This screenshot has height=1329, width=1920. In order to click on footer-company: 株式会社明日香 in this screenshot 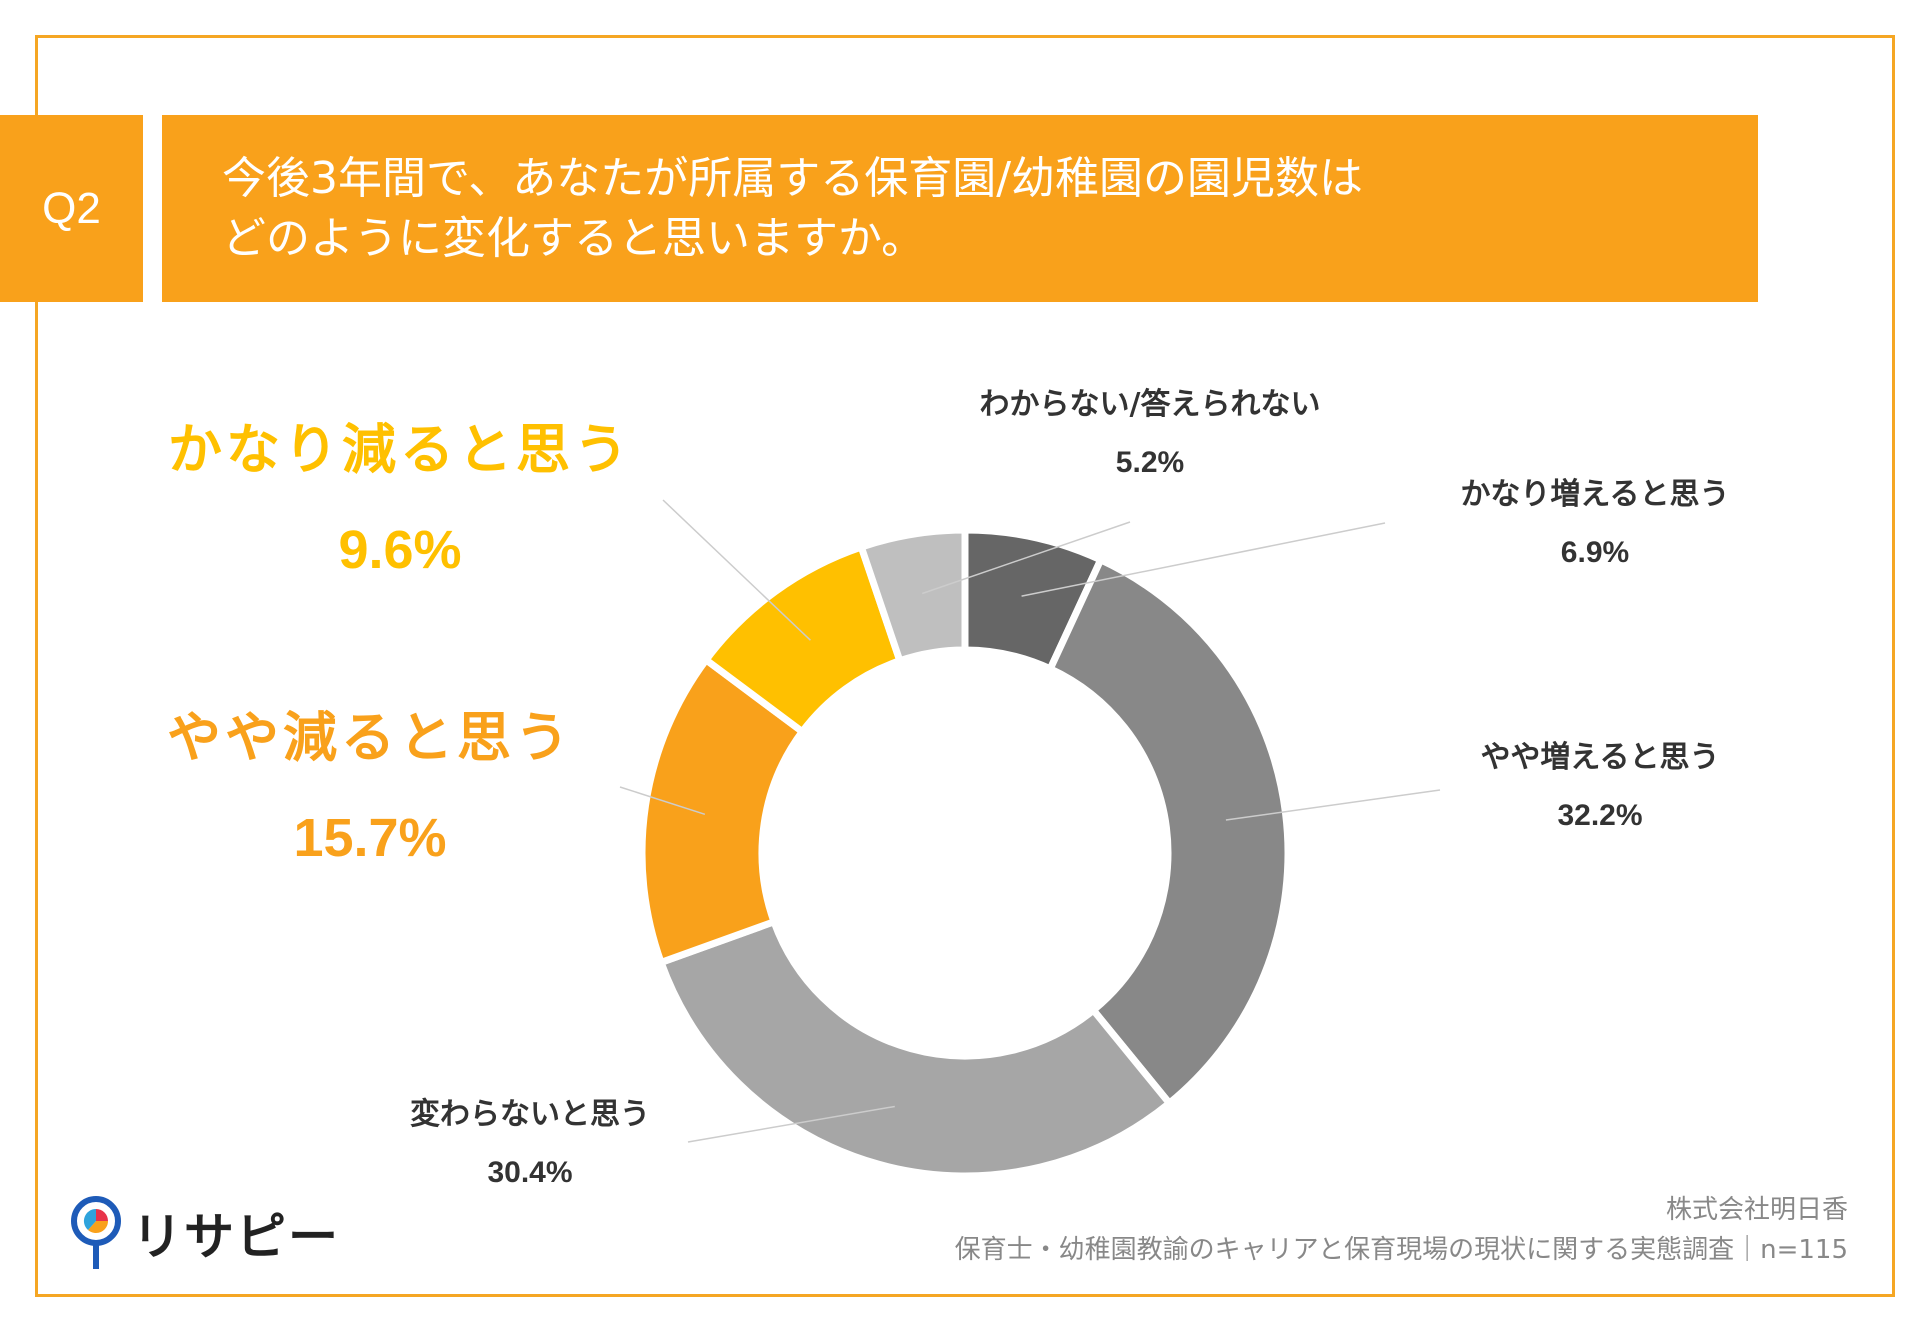, I will do `click(1756, 1210)`.